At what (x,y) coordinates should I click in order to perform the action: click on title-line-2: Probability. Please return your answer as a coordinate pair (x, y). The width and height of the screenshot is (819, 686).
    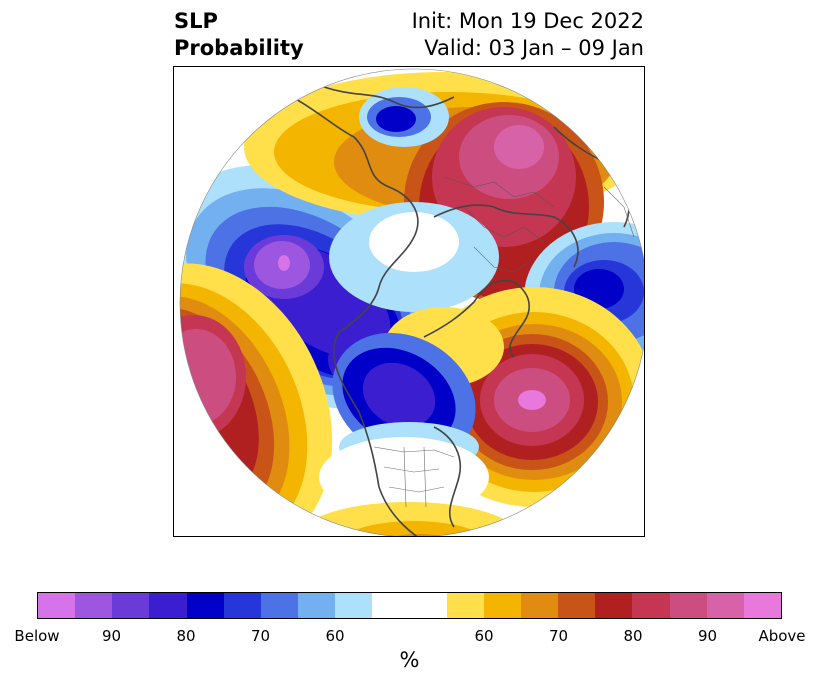
    Looking at the image, I should click on (239, 48).